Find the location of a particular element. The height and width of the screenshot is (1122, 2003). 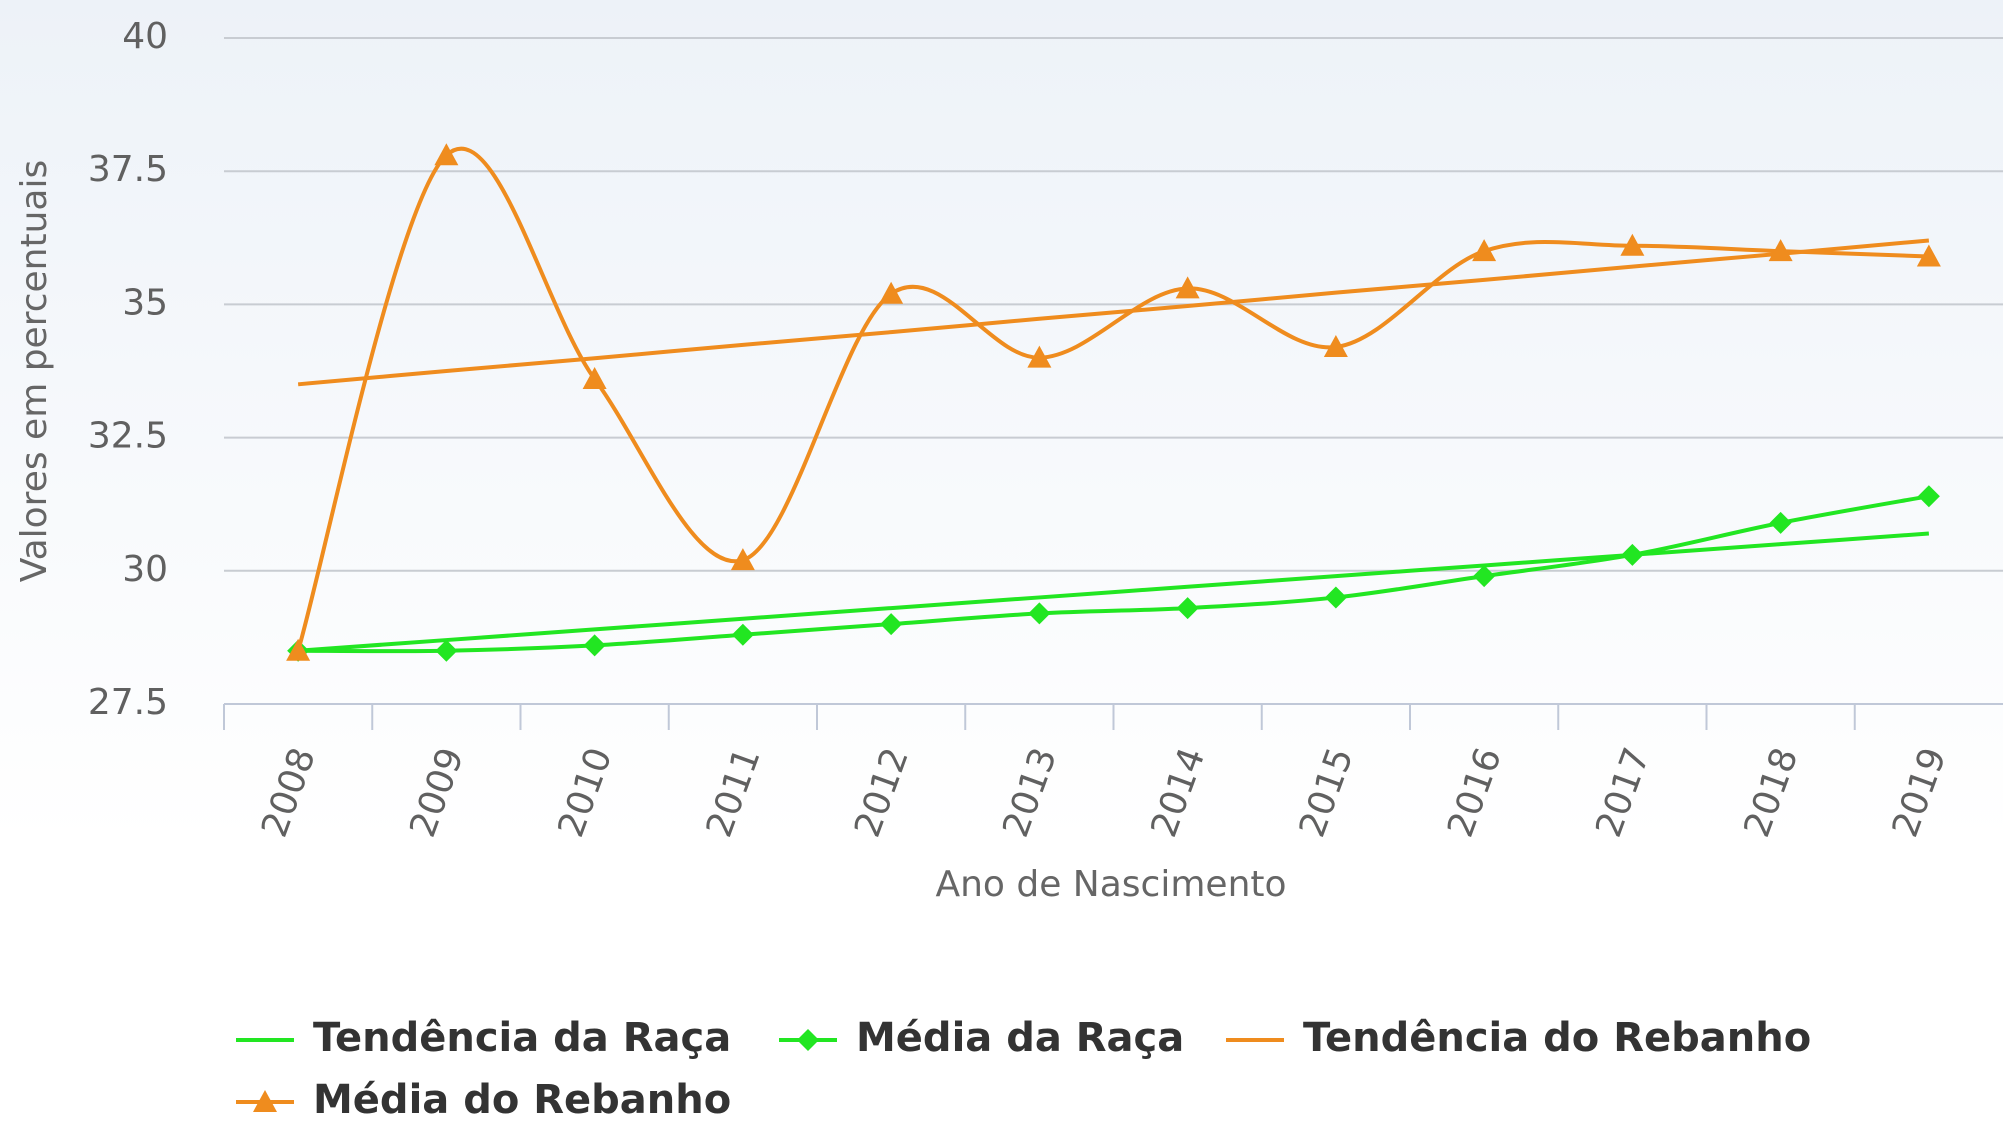

legend-label: Média do Rebanho is located at coordinates (522, 1099).